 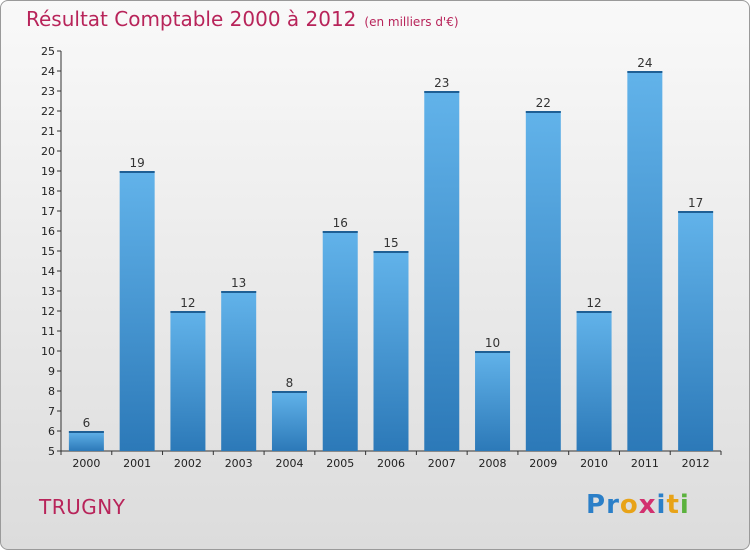 What do you see at coordinates (340, 341) in the screenshot?
I see `bar-2005` at bounding box center [340, 341].